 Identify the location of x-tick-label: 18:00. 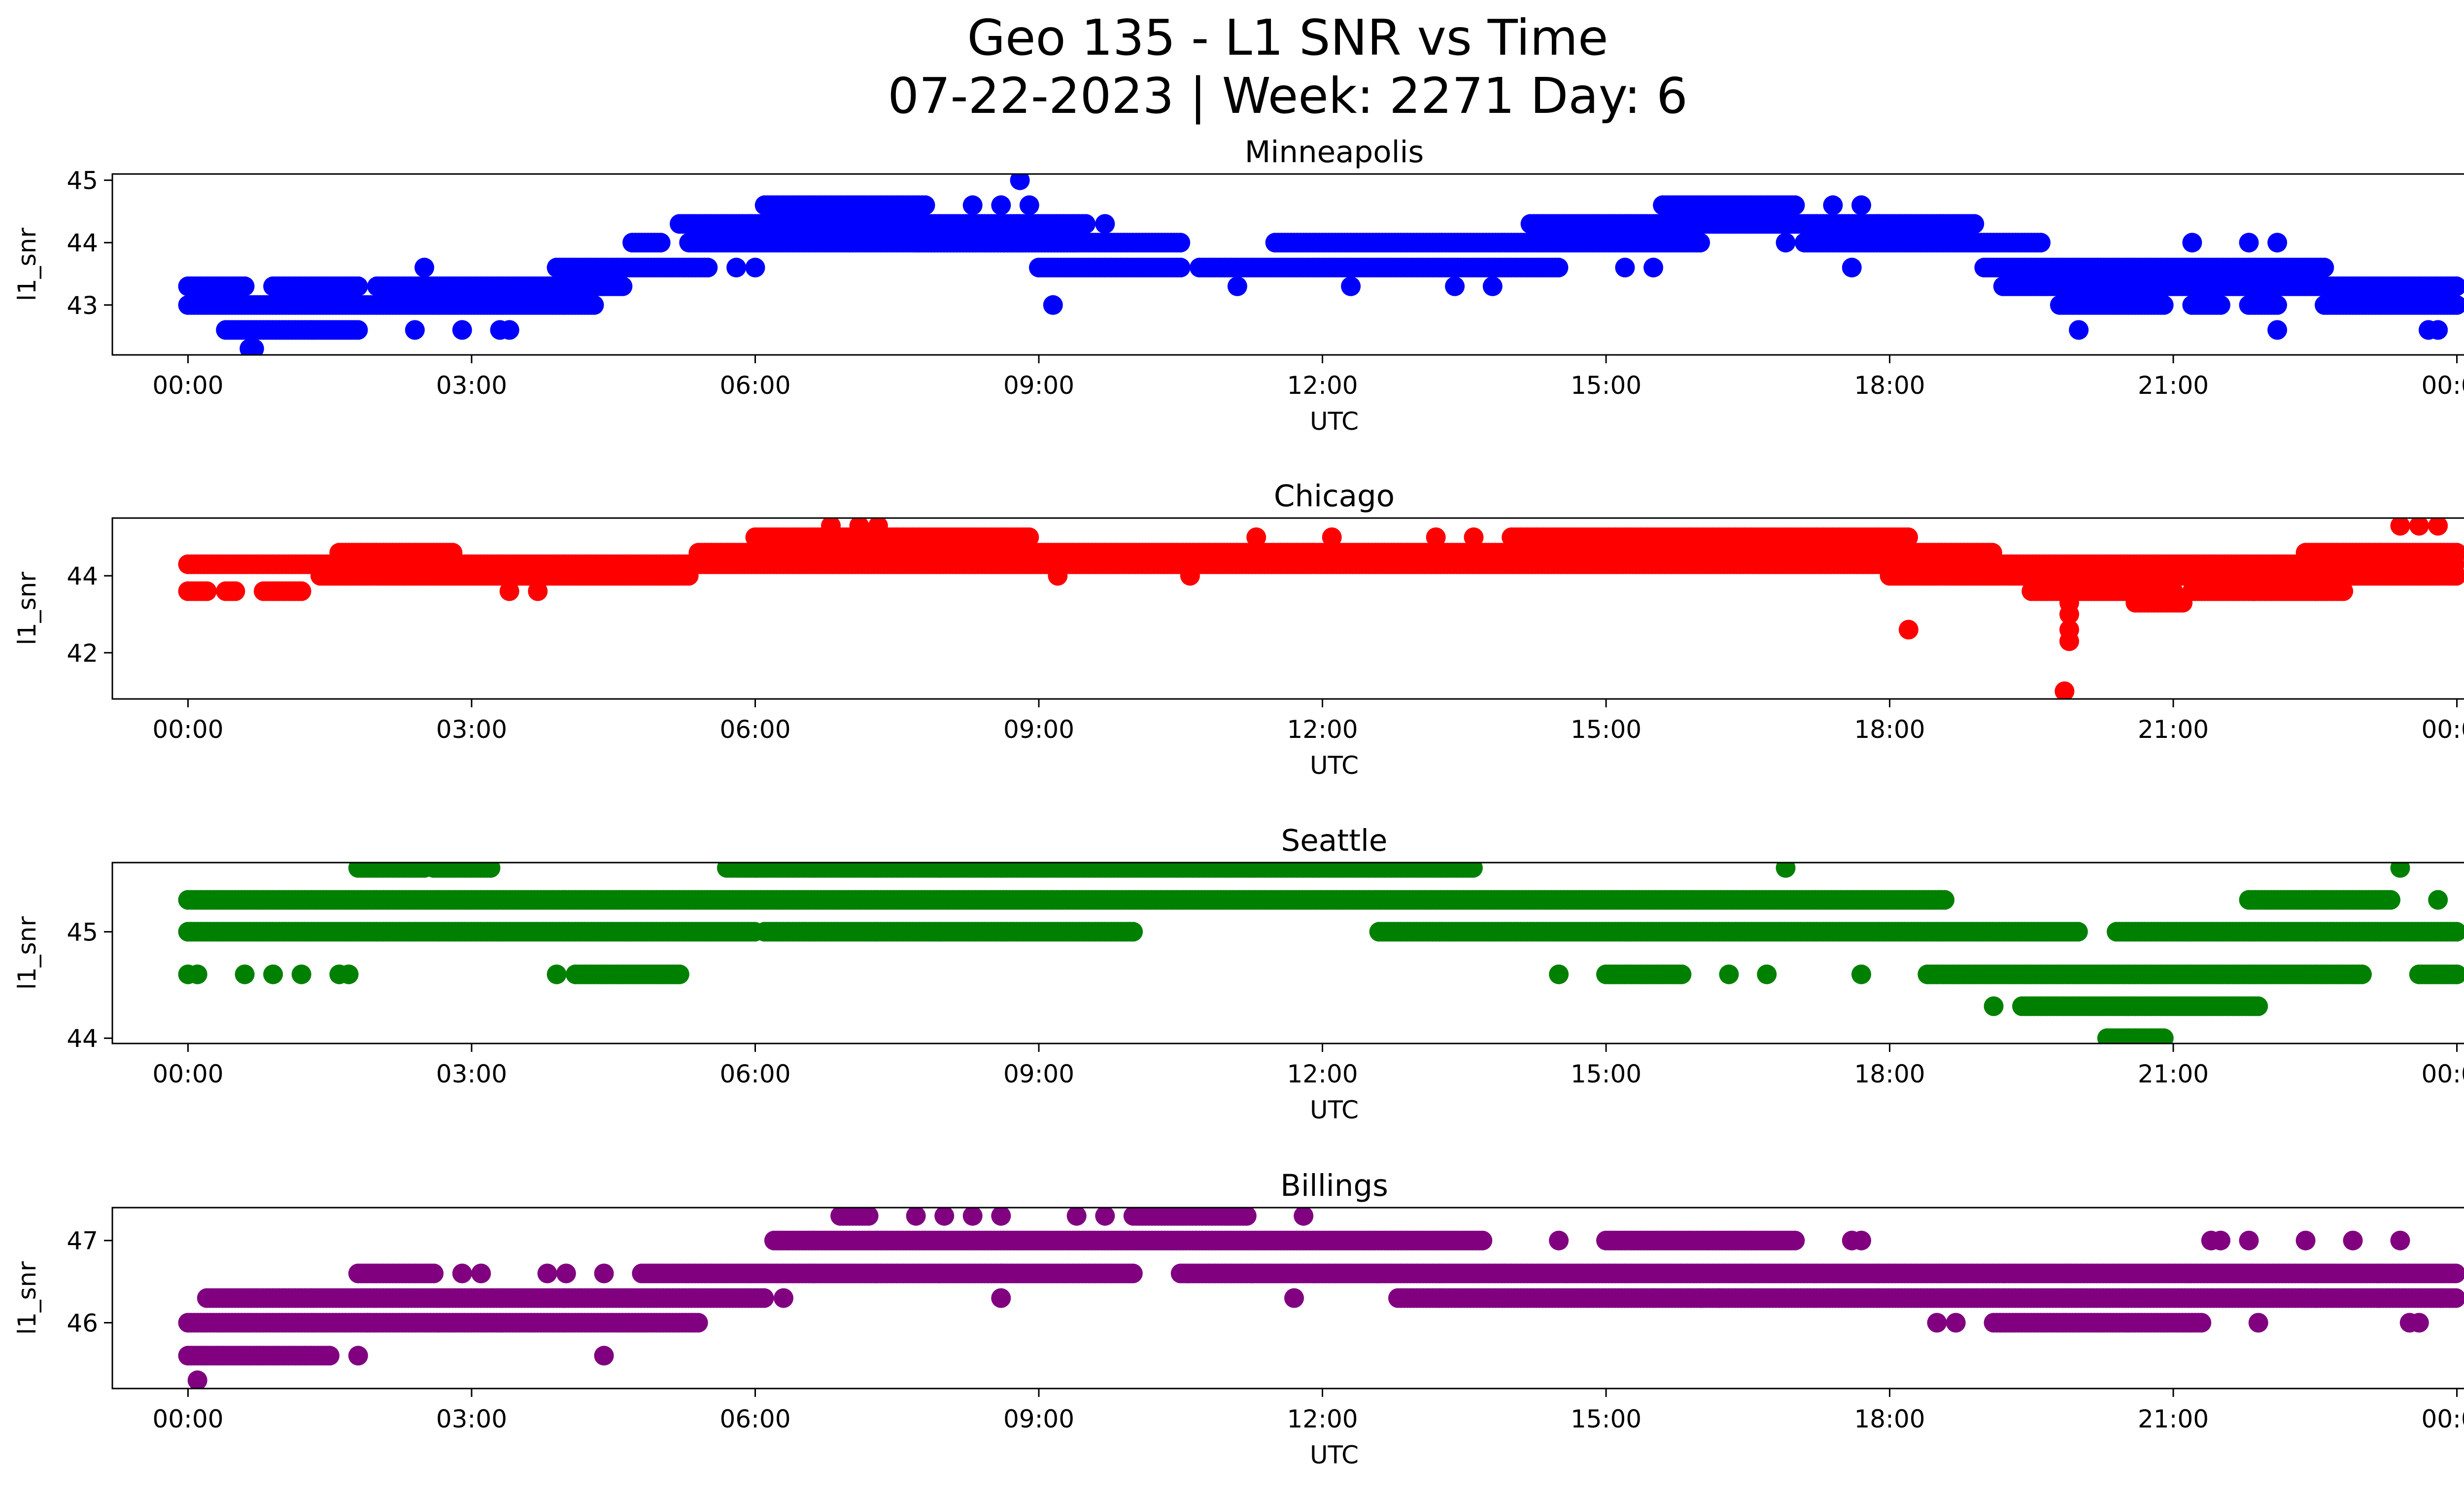
(1889, 385).